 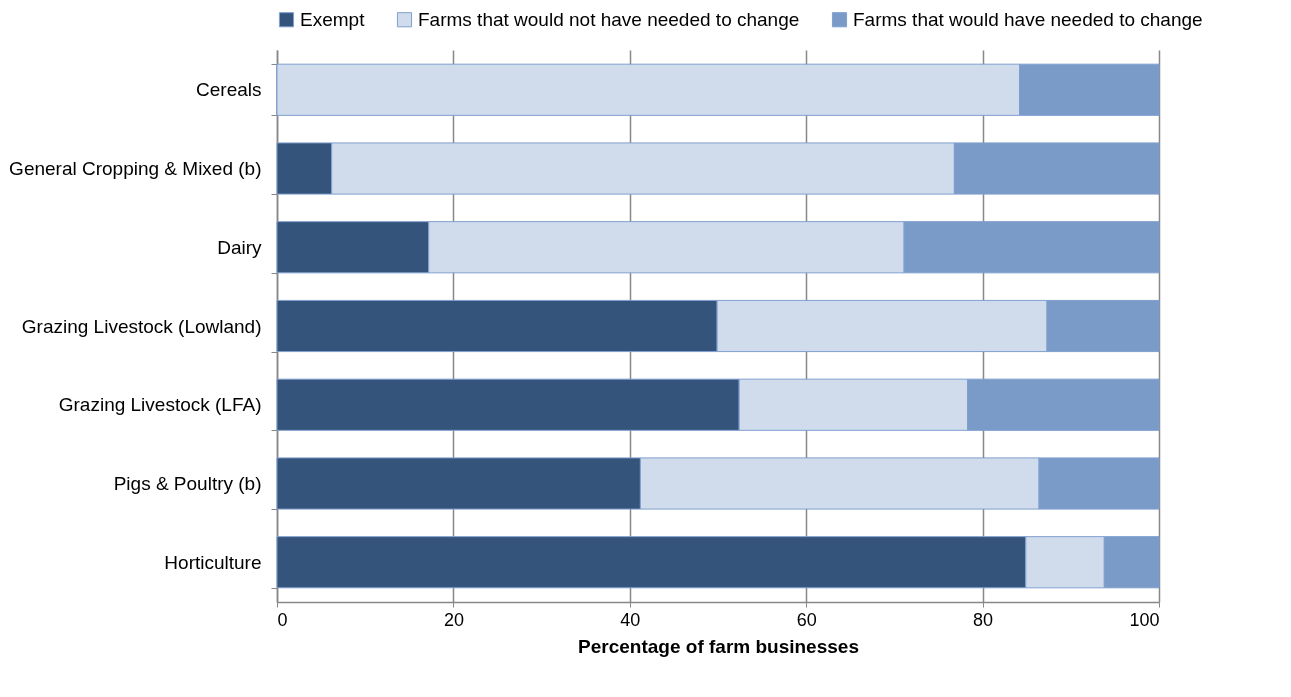 What do you see at coordinates (141, 326) in the screenshot?
I see `y-tick-label: Grazing Livestock (Lowland)` at bounding box center [141, 326].